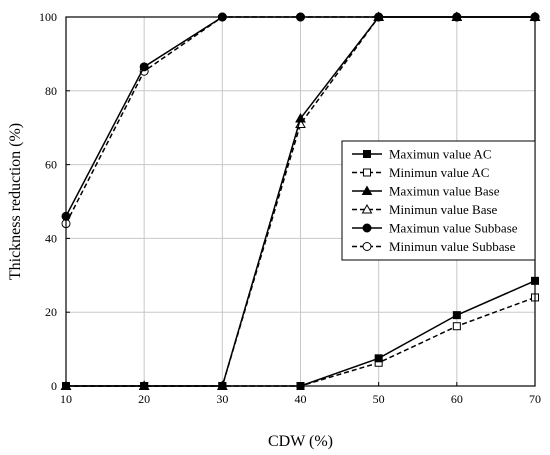 This screenshot has width=550, height=455. I want to click on legend-label: Minimun value AC, so click(439, 172).